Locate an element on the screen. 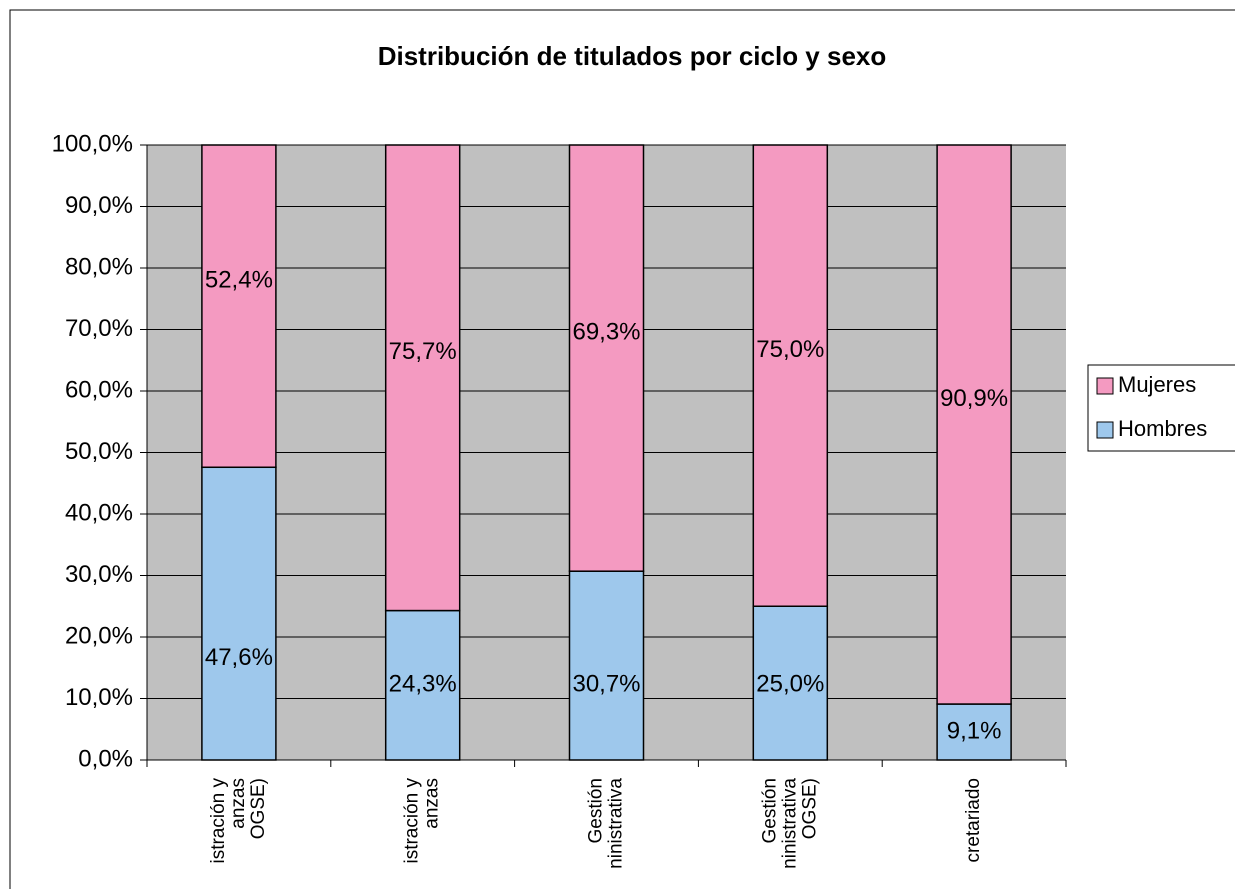  x-tick-label-group: Gestiónninistrativa is located at coordinates (606, 823).